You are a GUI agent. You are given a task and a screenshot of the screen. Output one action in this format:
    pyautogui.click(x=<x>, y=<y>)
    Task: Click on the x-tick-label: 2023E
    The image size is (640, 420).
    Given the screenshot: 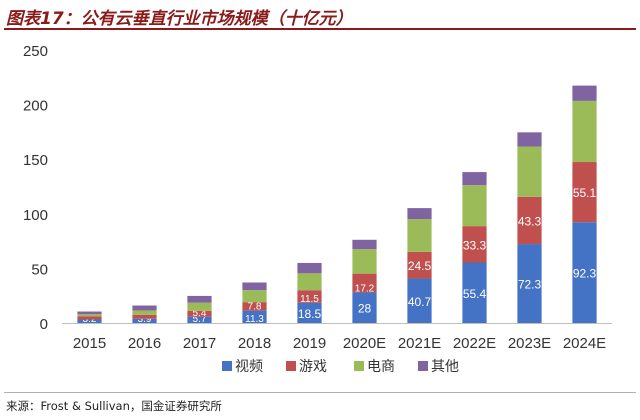 What is the action you would take?
    pyautogui.click(x=529, y=343)
    